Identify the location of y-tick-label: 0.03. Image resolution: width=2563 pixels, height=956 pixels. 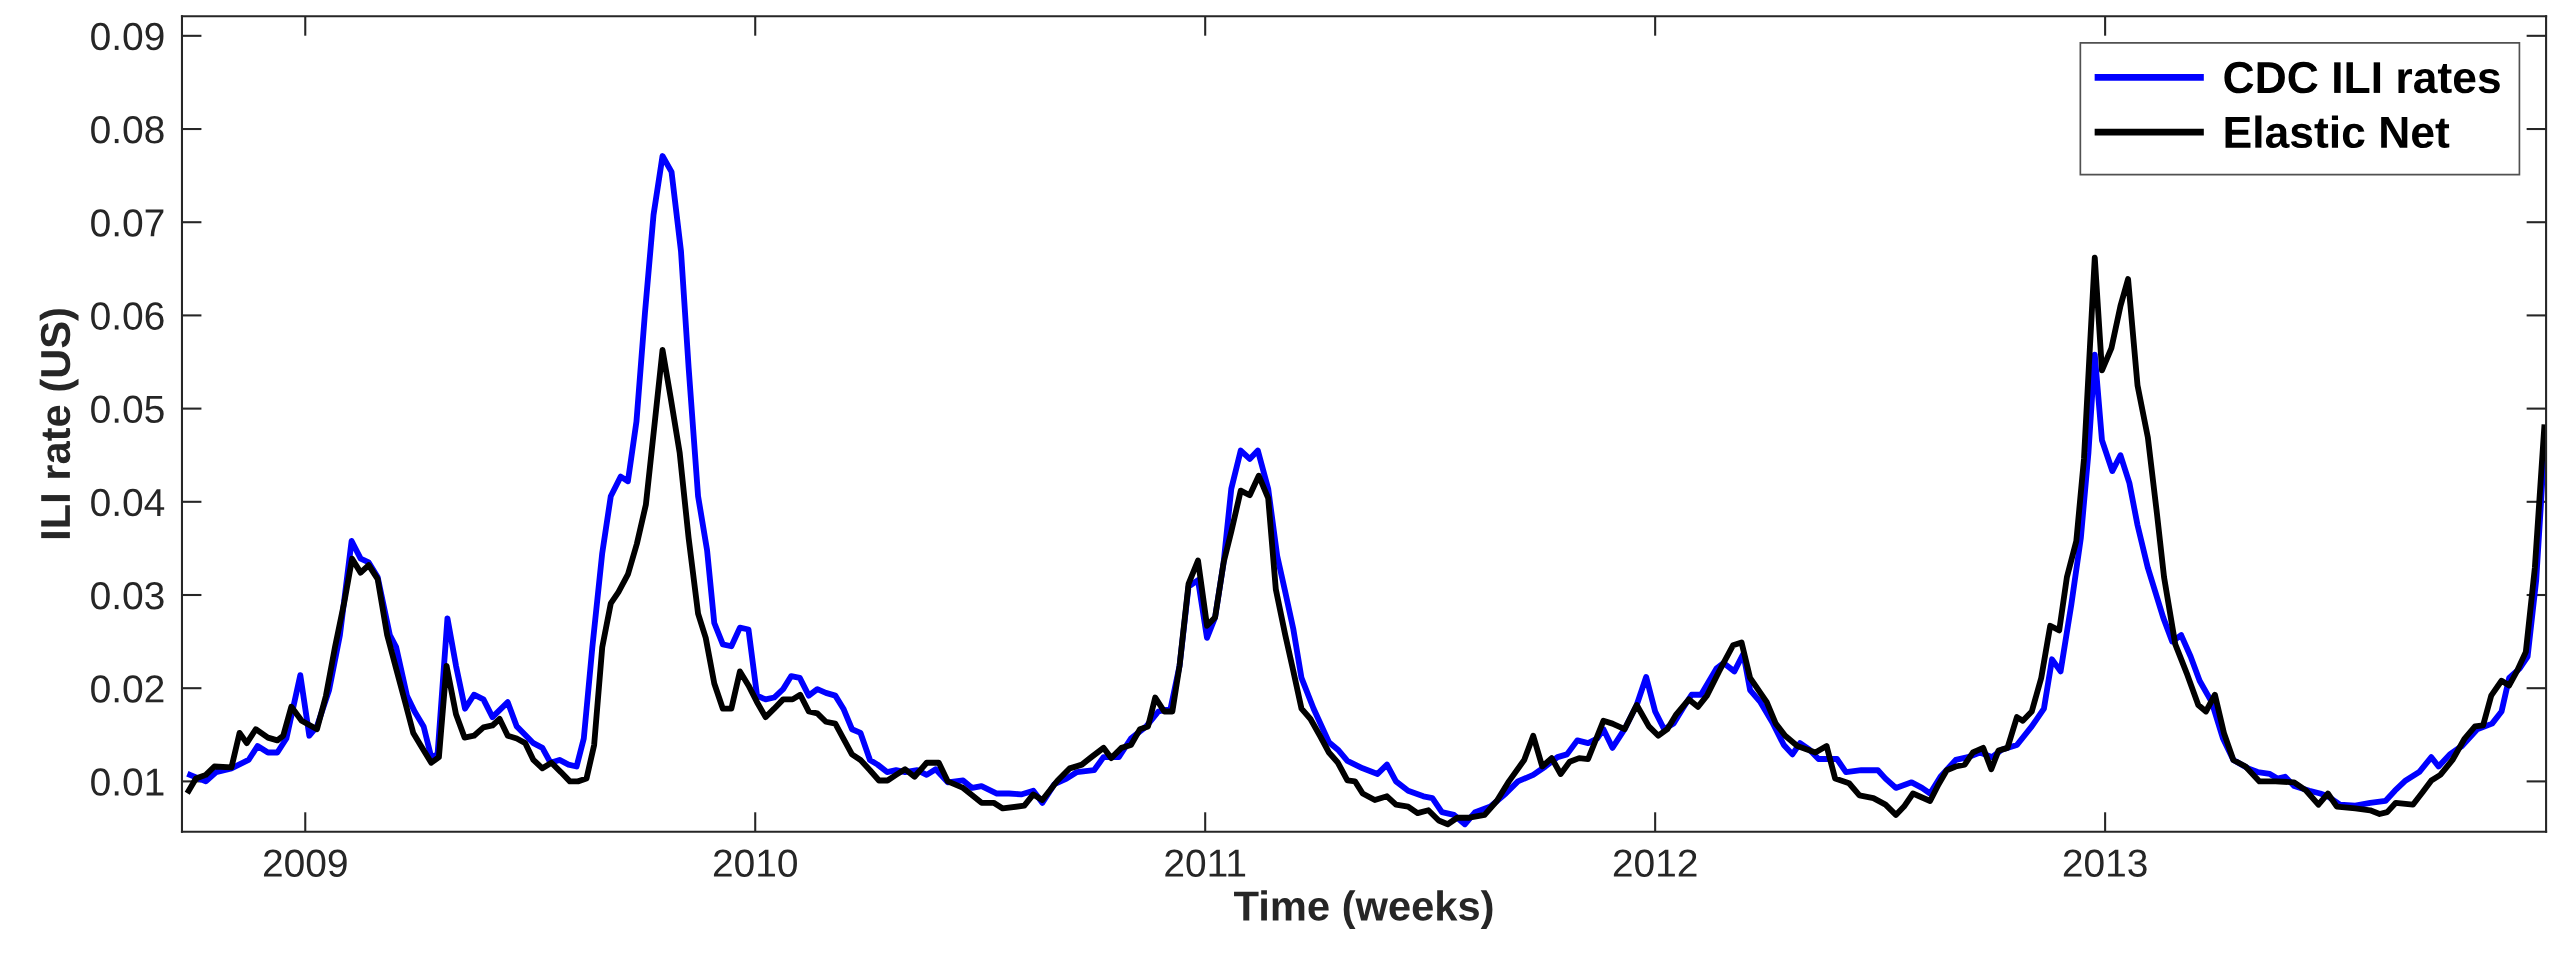
(127, 595).